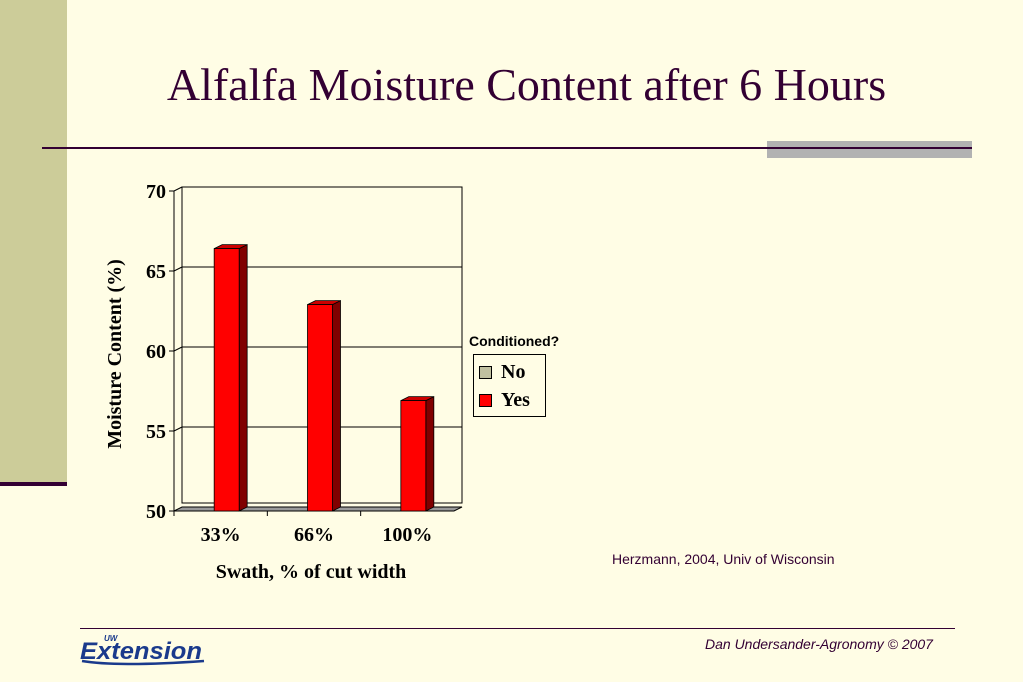  What do you see at coordinates (407, 535) in the screenshot?
I see `x-tick-label: 100%` at bounding box center [407, 535].